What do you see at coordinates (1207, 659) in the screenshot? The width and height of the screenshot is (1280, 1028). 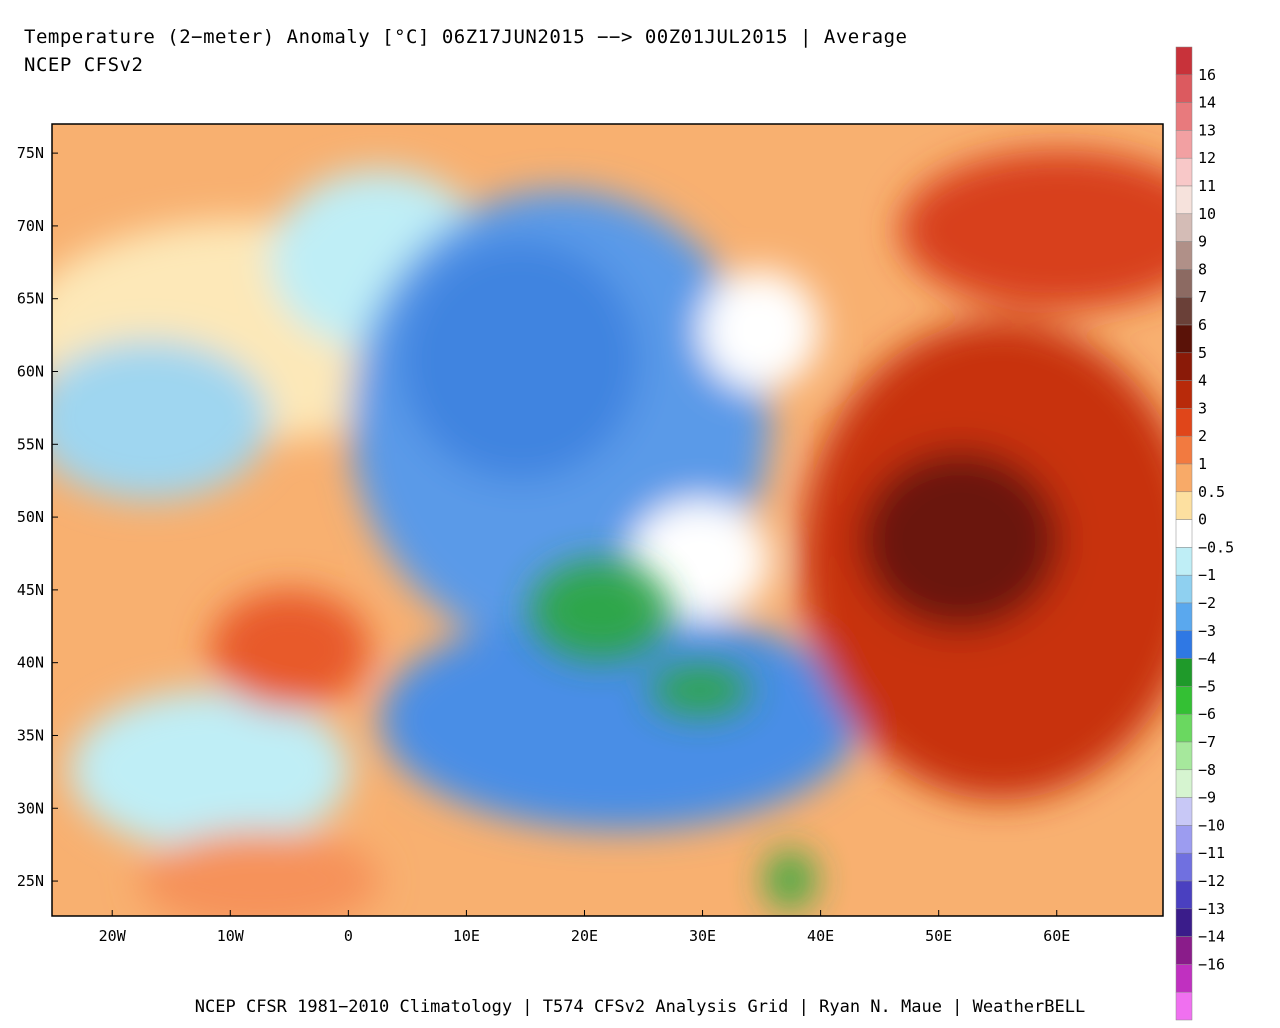 I see `colorbar-label: −4` at bounding box center [1207, 659].